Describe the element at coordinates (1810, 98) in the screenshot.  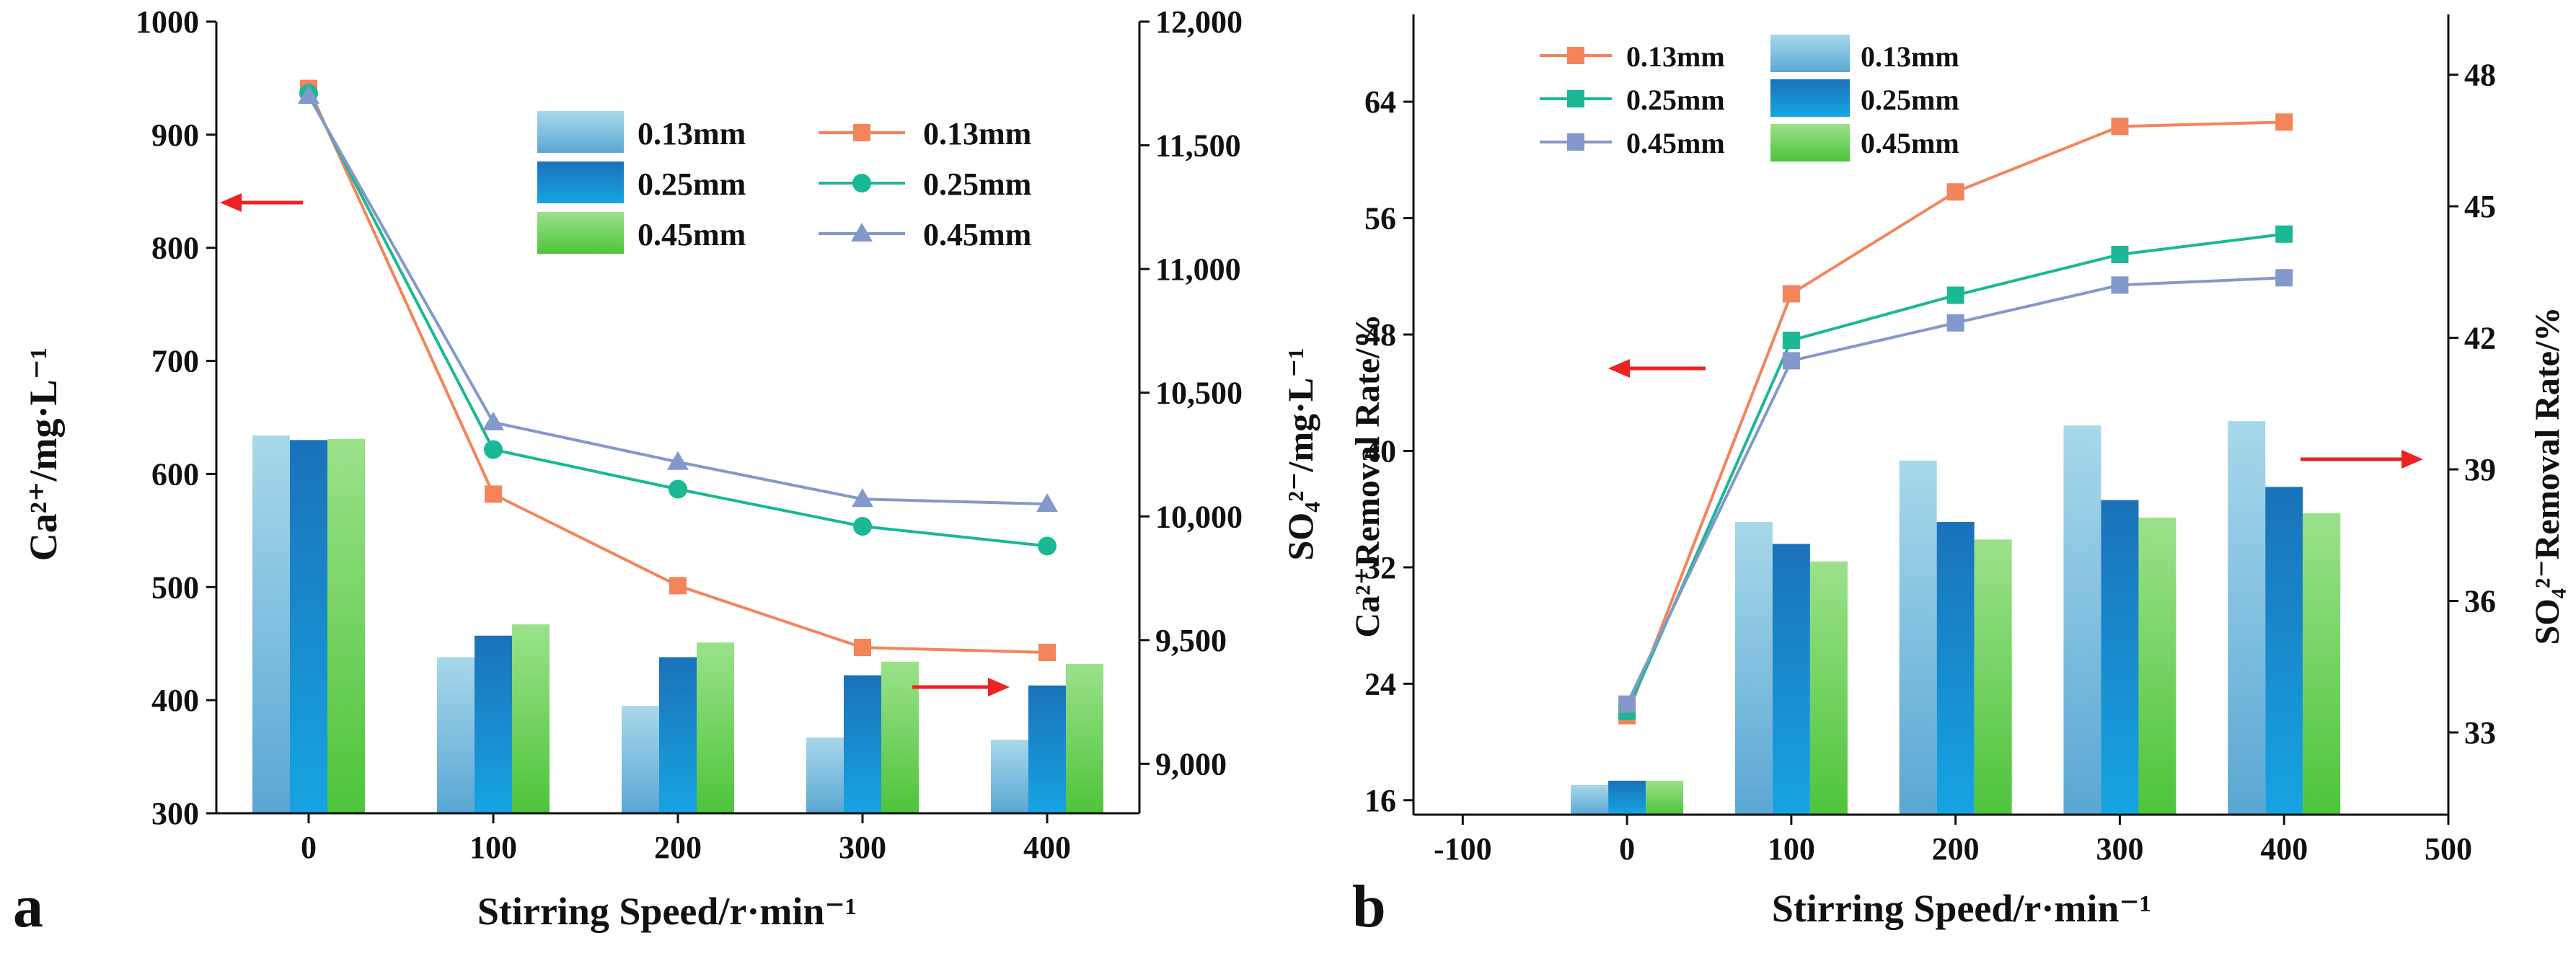
I see `legend-b-bar-025-swatch` at that location.